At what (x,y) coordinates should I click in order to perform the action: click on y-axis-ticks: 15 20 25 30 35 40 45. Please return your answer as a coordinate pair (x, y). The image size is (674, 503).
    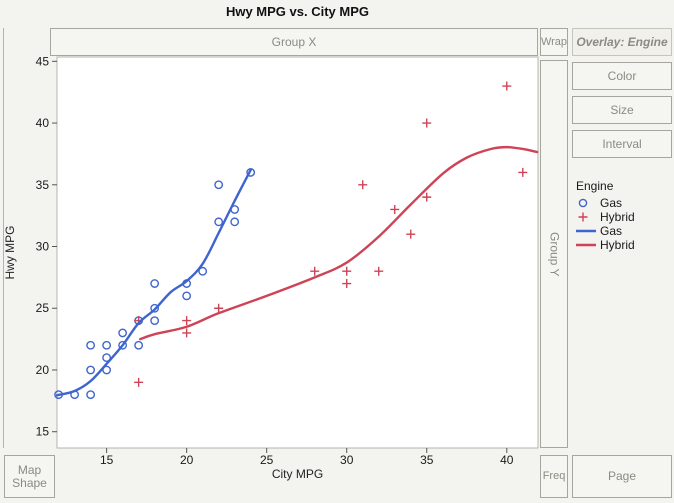
    Looking at the image, I should click on (46, 246).